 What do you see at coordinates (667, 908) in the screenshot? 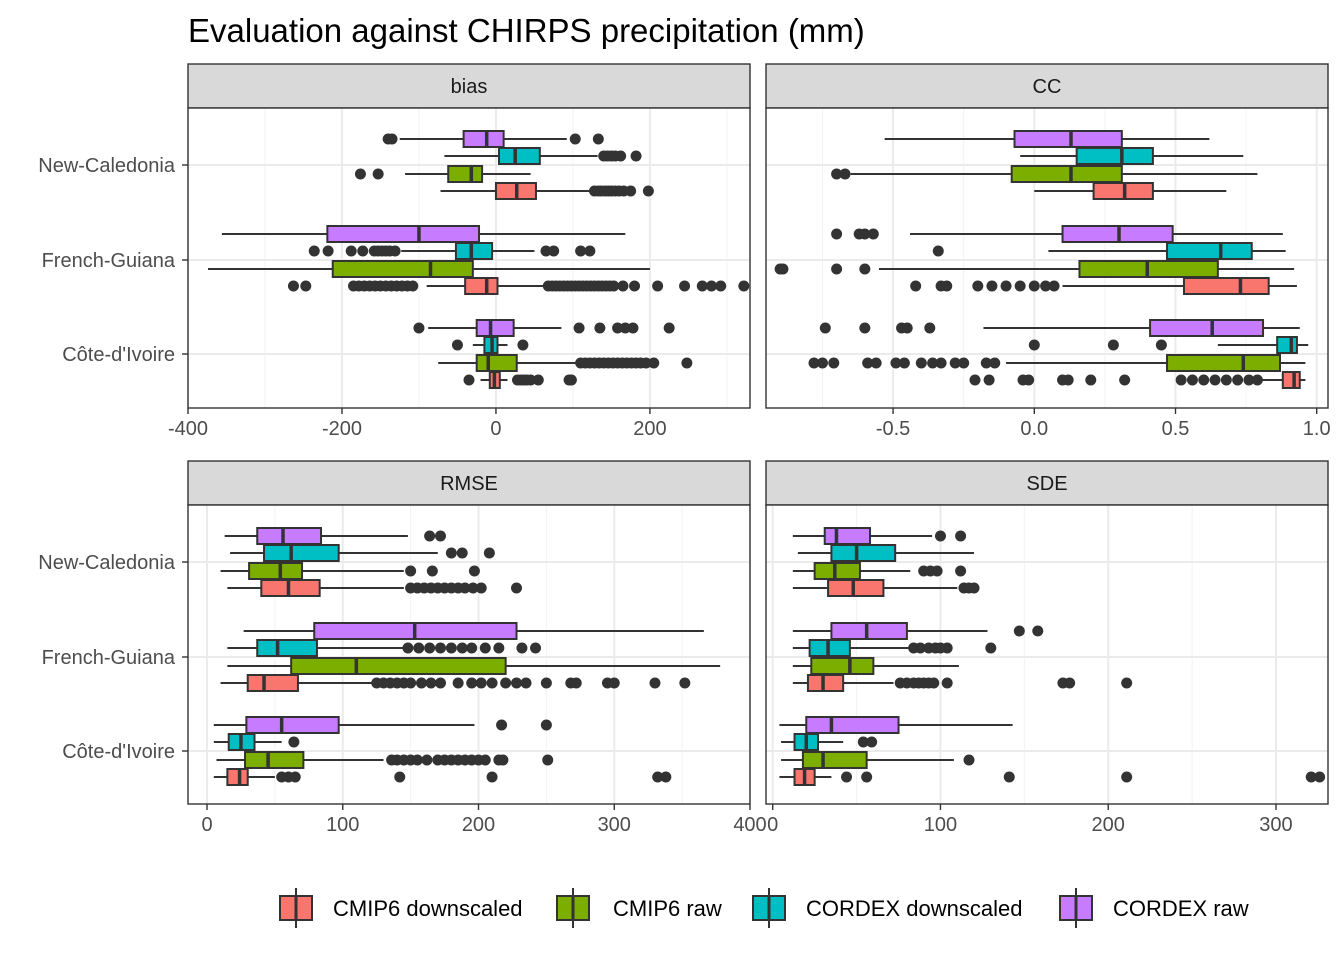
I see `legend-label: CMIP6 raw` at bounding box center [667, 908].